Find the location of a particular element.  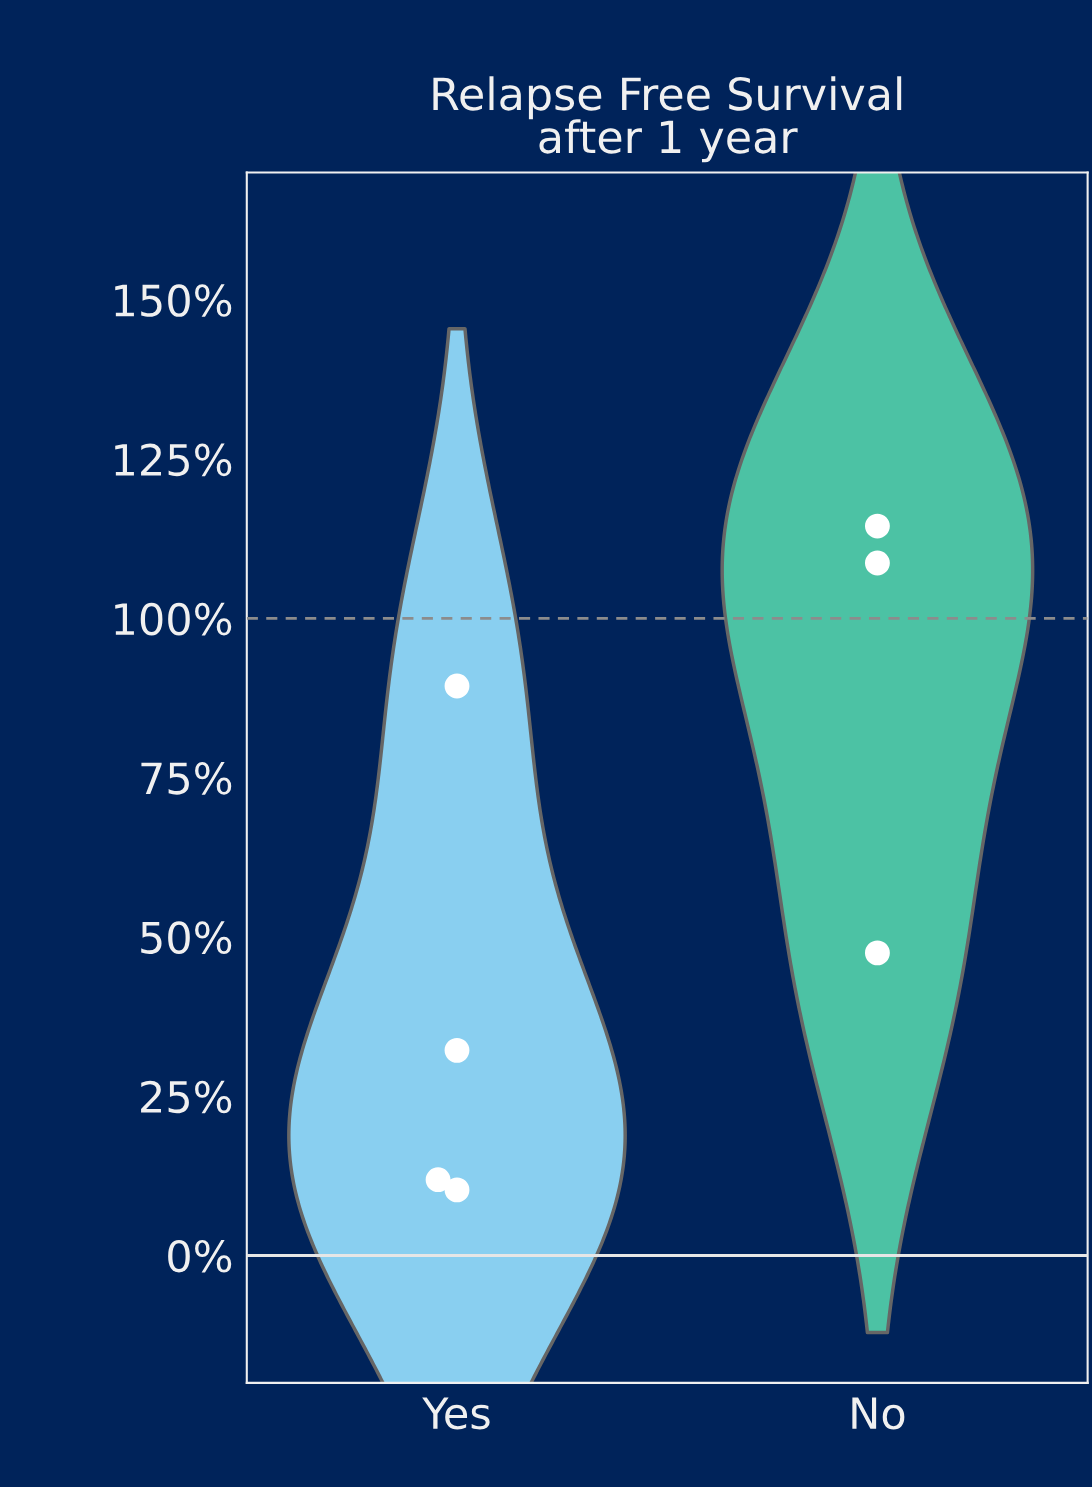

x-tick-label: No is located at coordinates (878, 1413).